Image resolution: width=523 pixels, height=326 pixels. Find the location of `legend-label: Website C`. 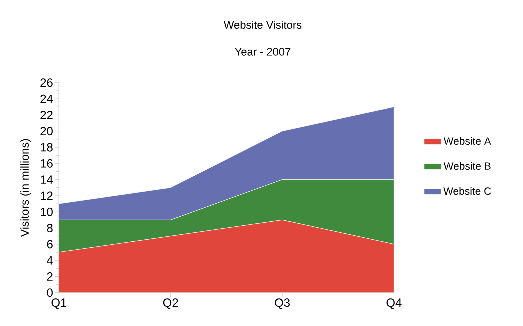

legend-label: Website C is located at coordinates (468, 191).